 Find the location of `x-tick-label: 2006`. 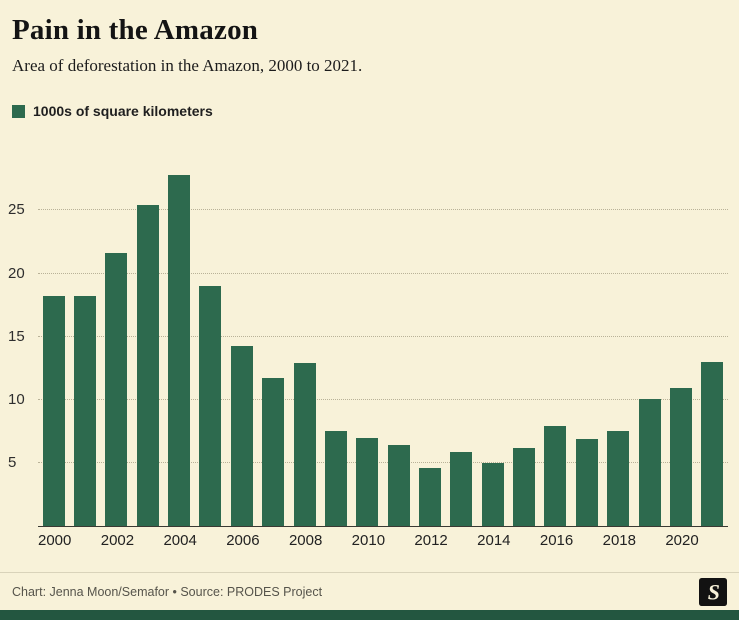

x-tick-label: 2006 is located at coordinates (243, 540).